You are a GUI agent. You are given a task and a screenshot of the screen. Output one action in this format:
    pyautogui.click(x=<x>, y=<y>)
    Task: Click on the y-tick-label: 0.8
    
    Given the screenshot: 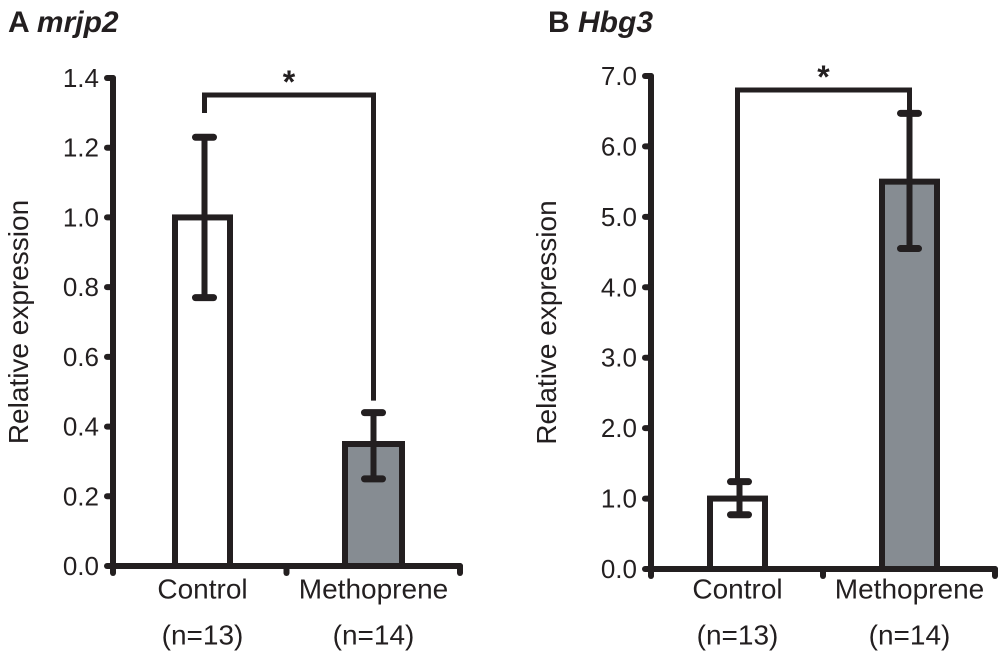 What is the action you would take?
    pyautogui.click(x=81, y=287)
    